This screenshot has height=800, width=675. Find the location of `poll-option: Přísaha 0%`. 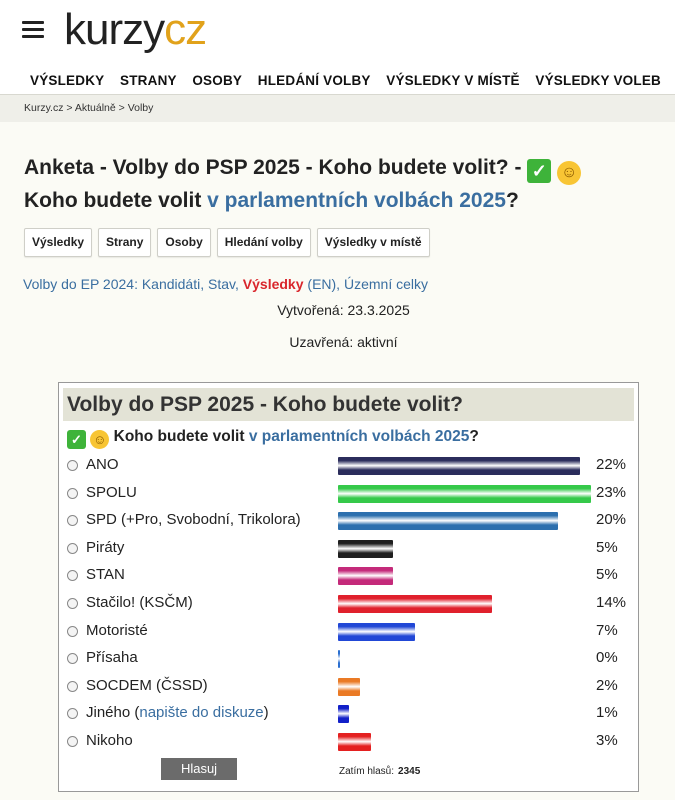

poll-option: Přísaha 0% is located at coordinates (349, 659).